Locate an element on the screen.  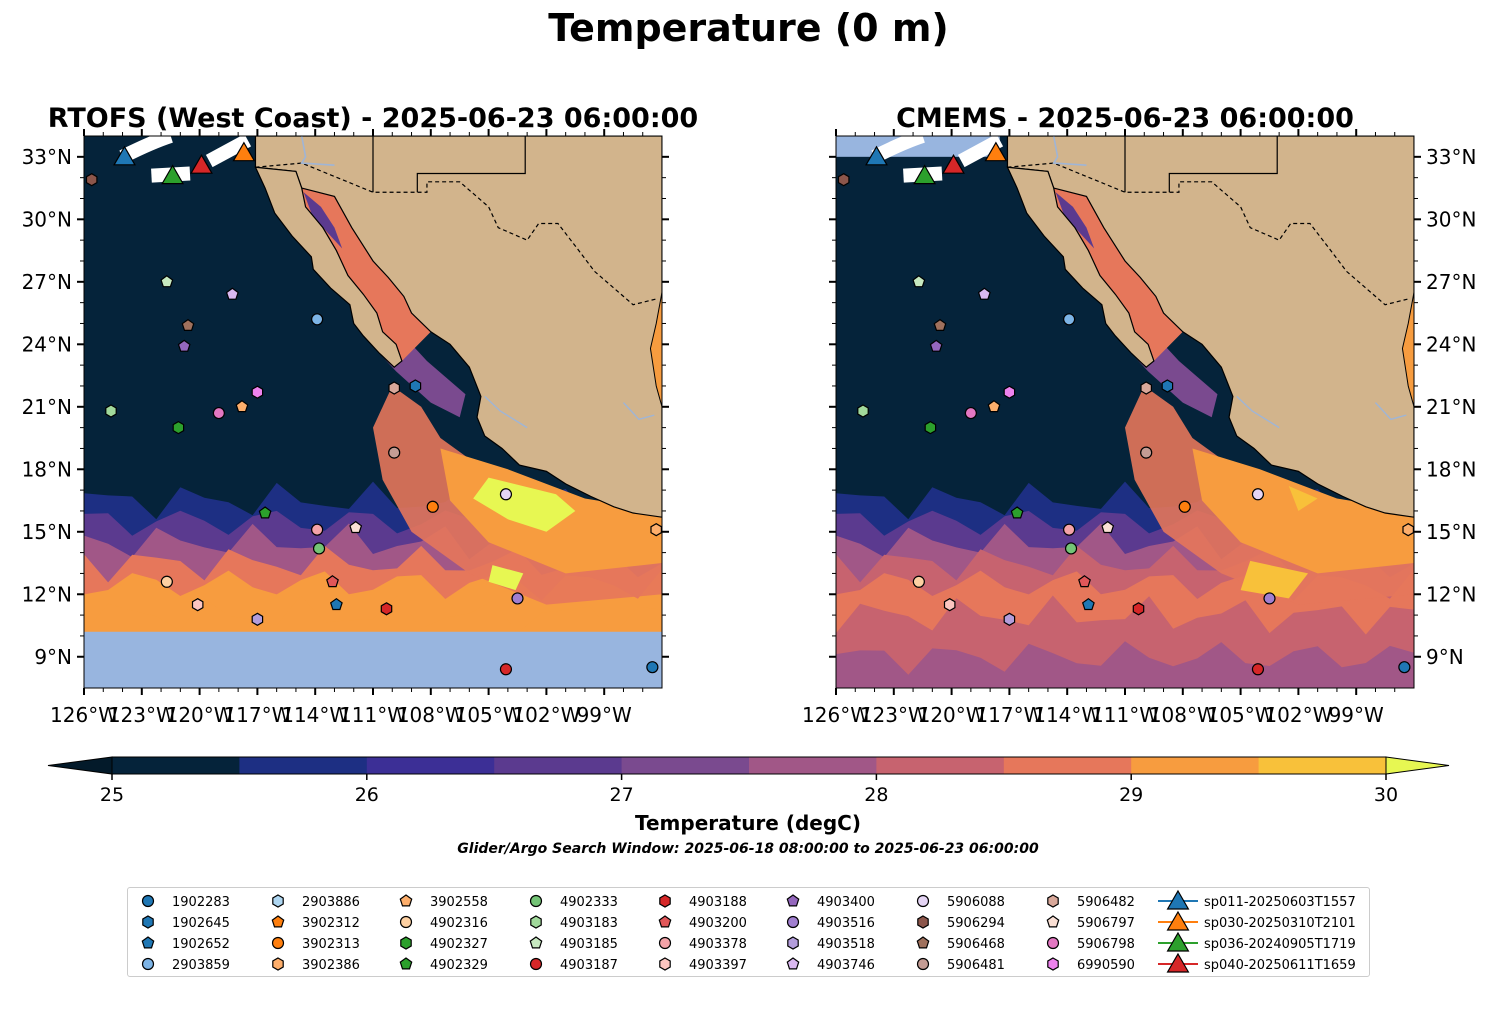
legend-item: 3902386 is located at coordinates (316, 965).